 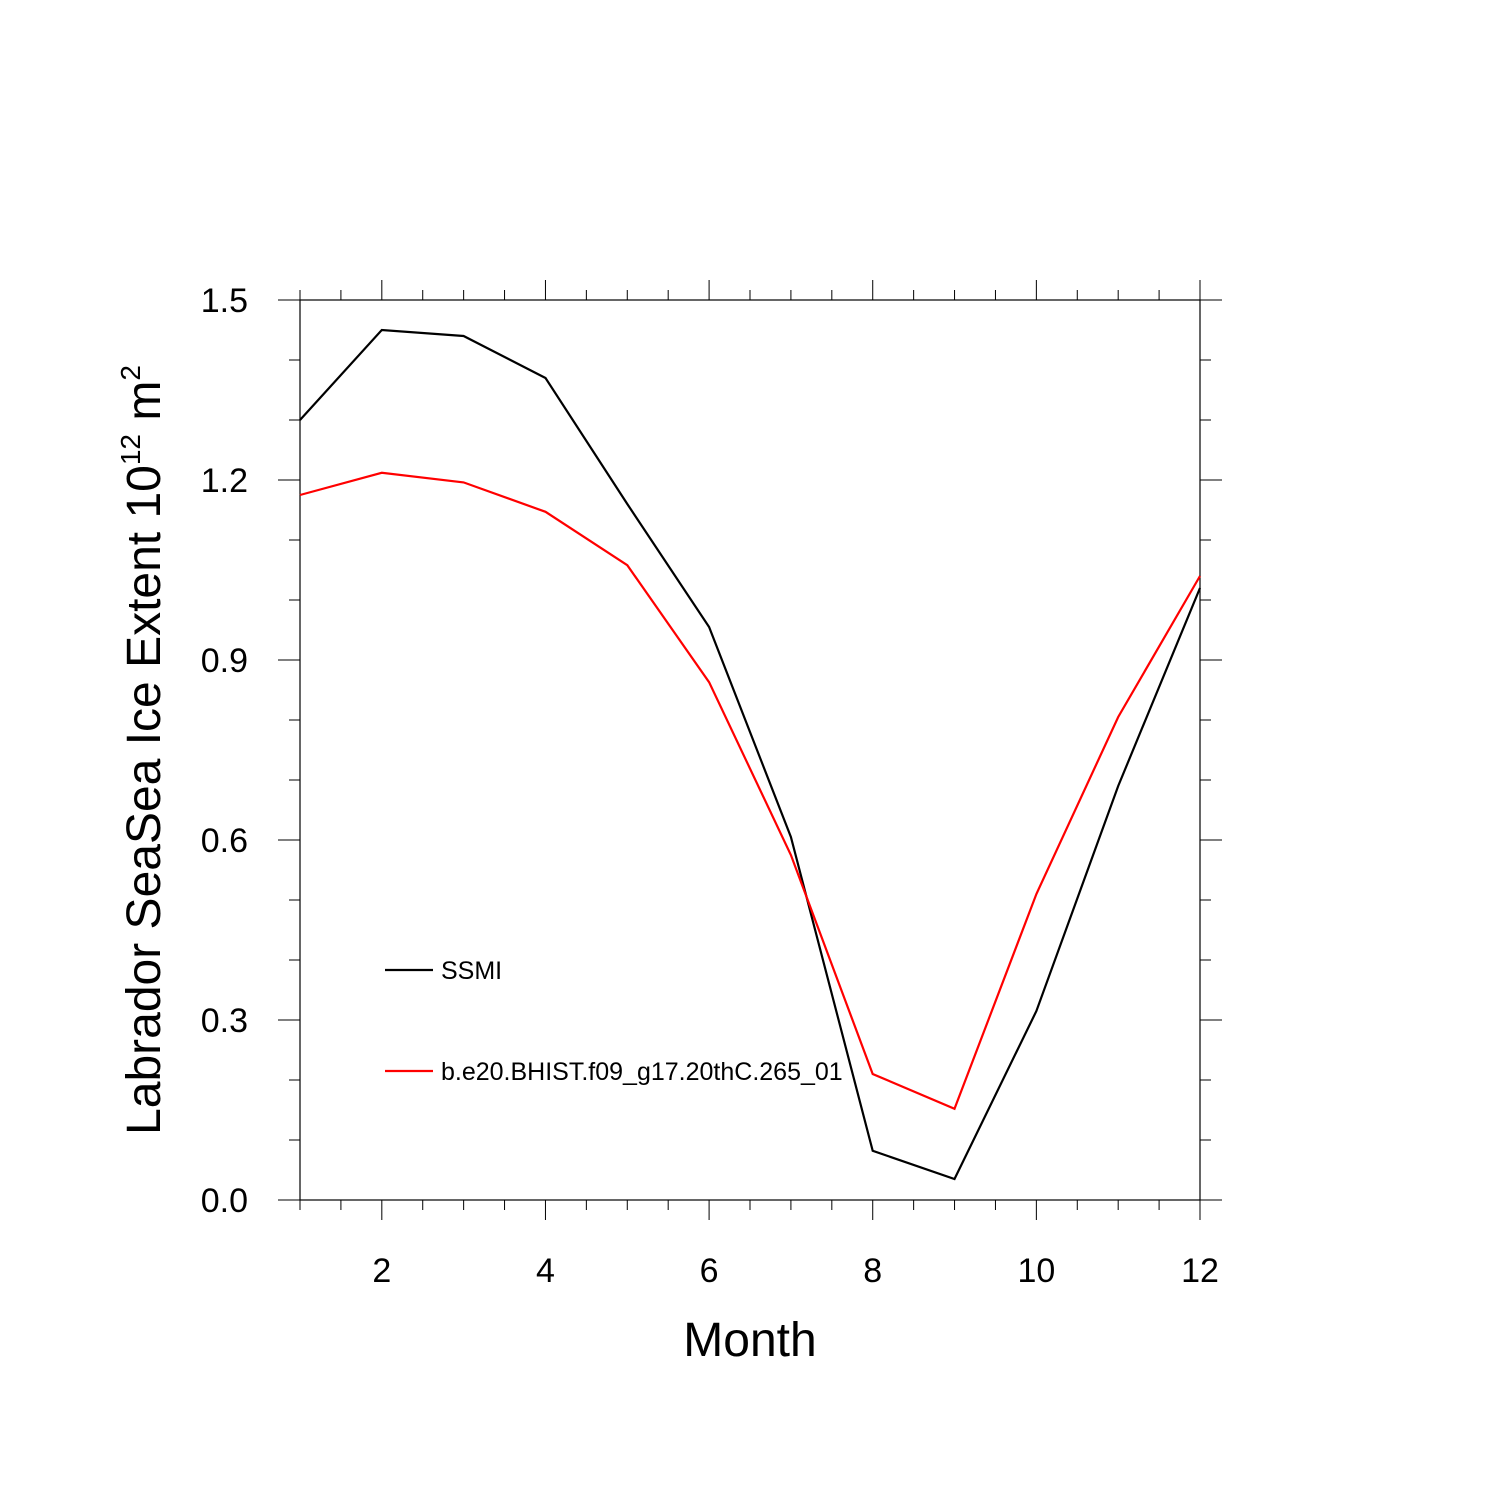 I want to click on y-axis-title-main: Labrador SeaSea Ice Extent 10, so click(x=144, y=800).